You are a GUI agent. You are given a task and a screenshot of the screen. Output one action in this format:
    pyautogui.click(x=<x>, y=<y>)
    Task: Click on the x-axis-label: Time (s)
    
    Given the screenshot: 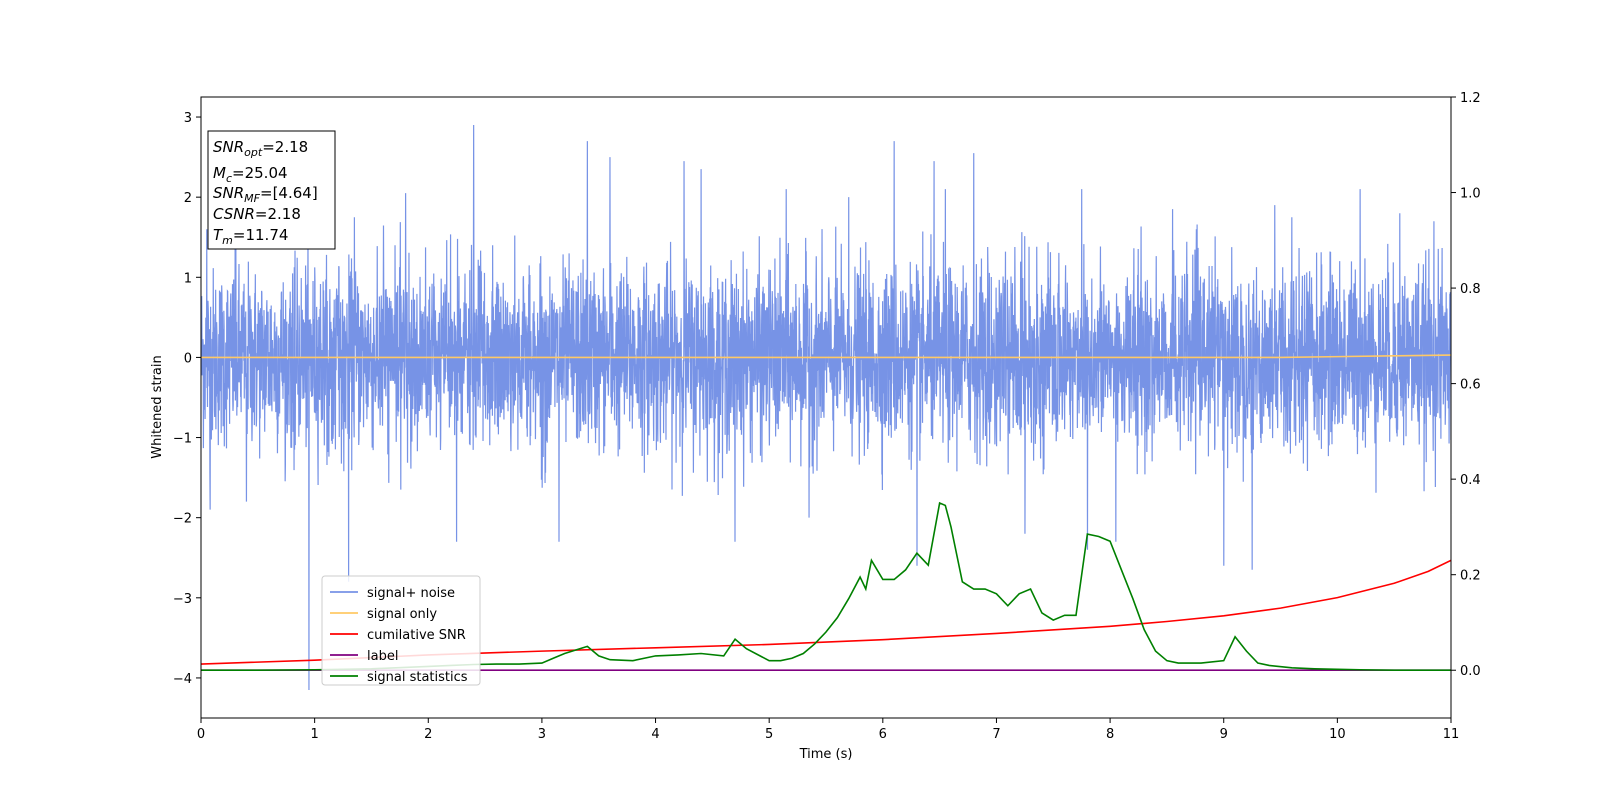 What is the action you would take?
    pyautogui.click(x=826, y=754)
    